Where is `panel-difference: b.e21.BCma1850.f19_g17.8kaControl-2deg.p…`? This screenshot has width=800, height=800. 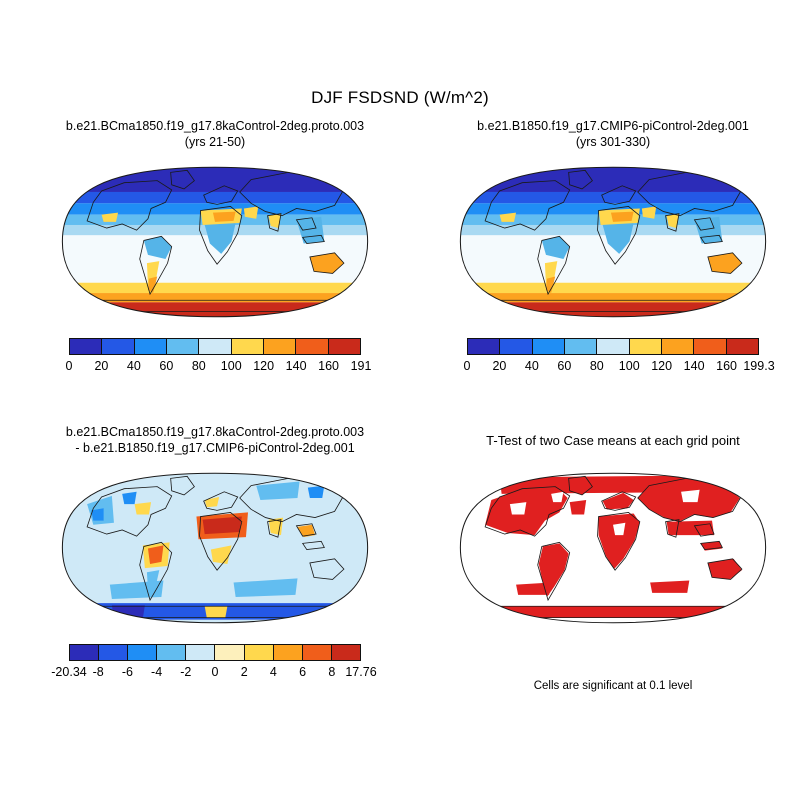
panel-difference: b.e21.BCma1850.f19_g17.8kaControl-2deg.p… is located at coordinates (215, 552).